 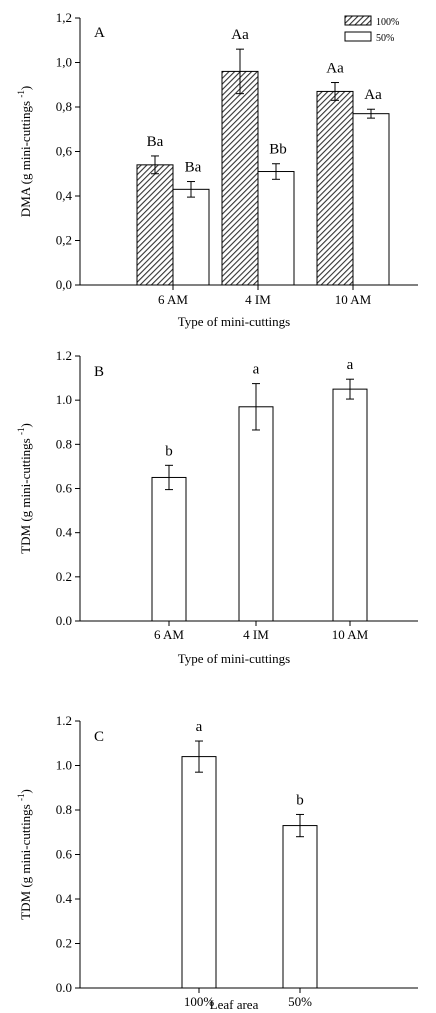 What do you see at coordinates (64, 62) in the screenshot?
I see `y-tick-label: 1,0` at bounding box center [64, 62].